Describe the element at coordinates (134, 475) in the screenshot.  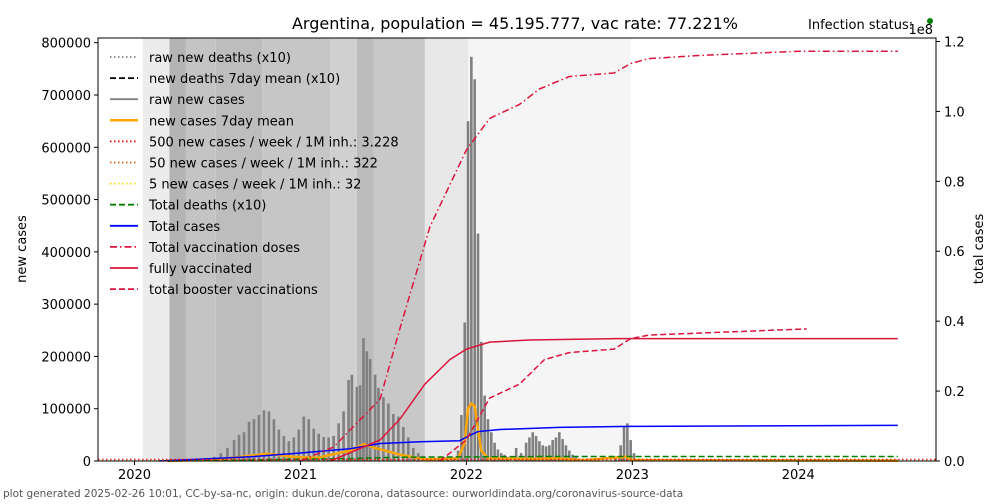
I see `x-tick-label: 2020` at that location.